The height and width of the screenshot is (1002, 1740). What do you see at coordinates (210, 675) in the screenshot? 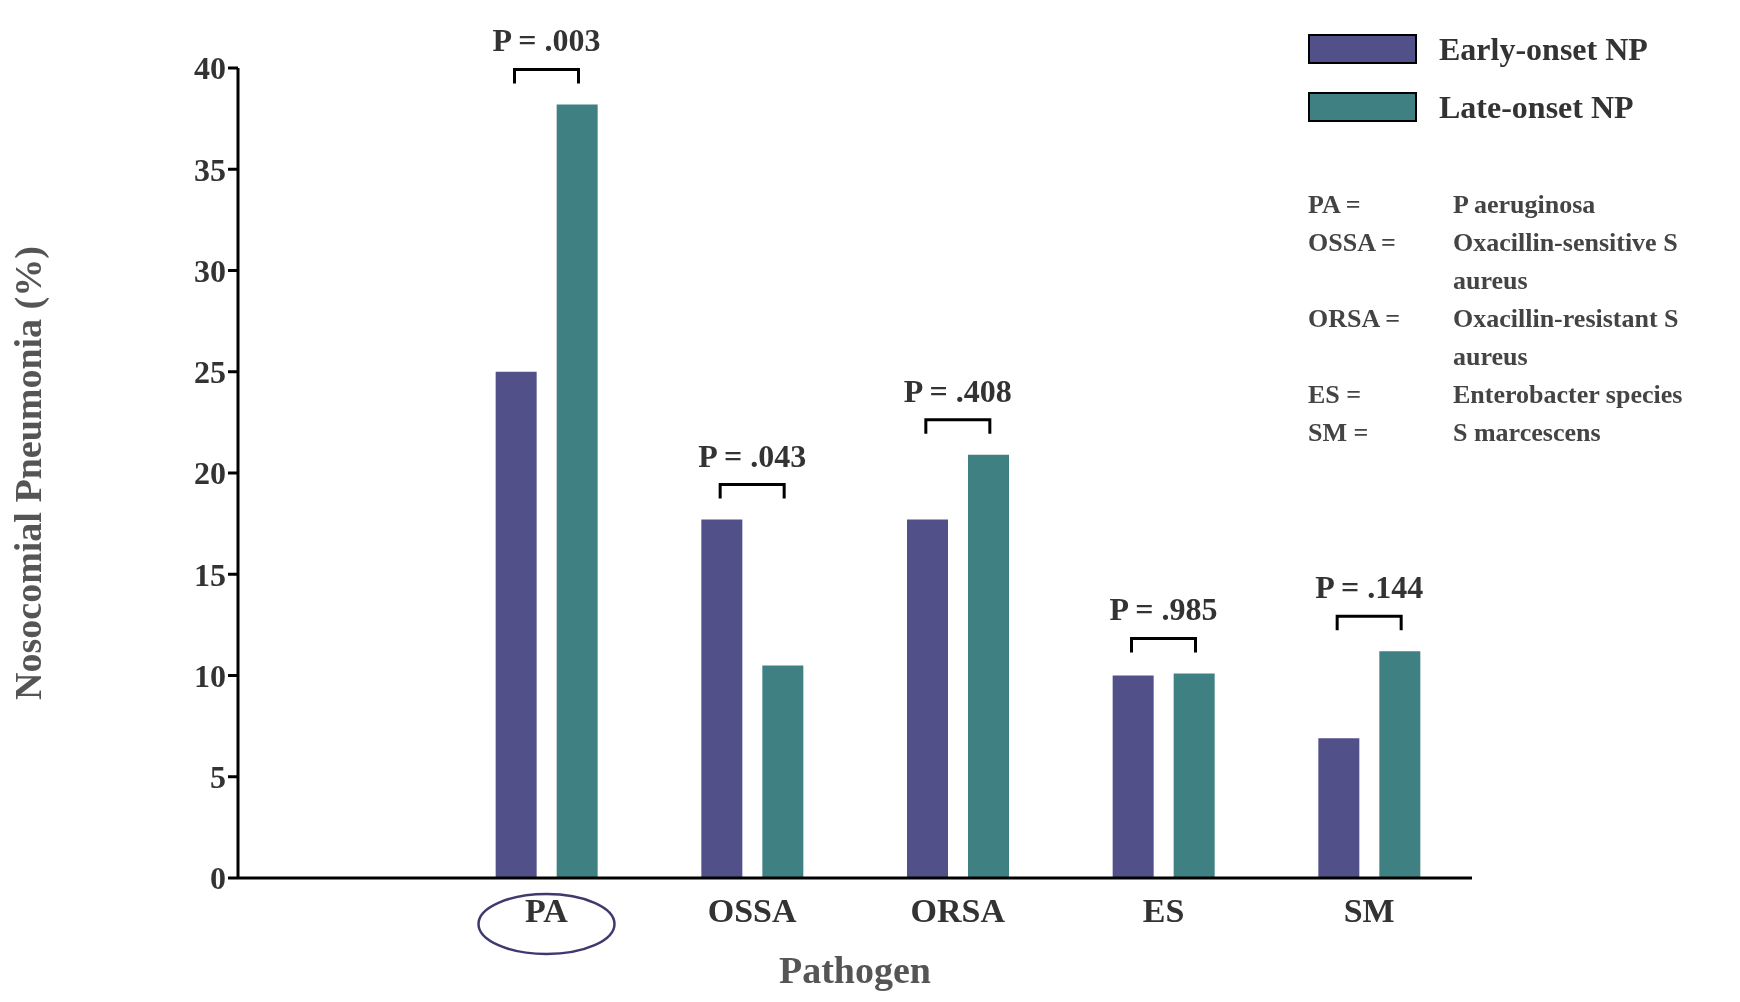
I see `y-tick-label: 10` at bounding box center [210, 675].